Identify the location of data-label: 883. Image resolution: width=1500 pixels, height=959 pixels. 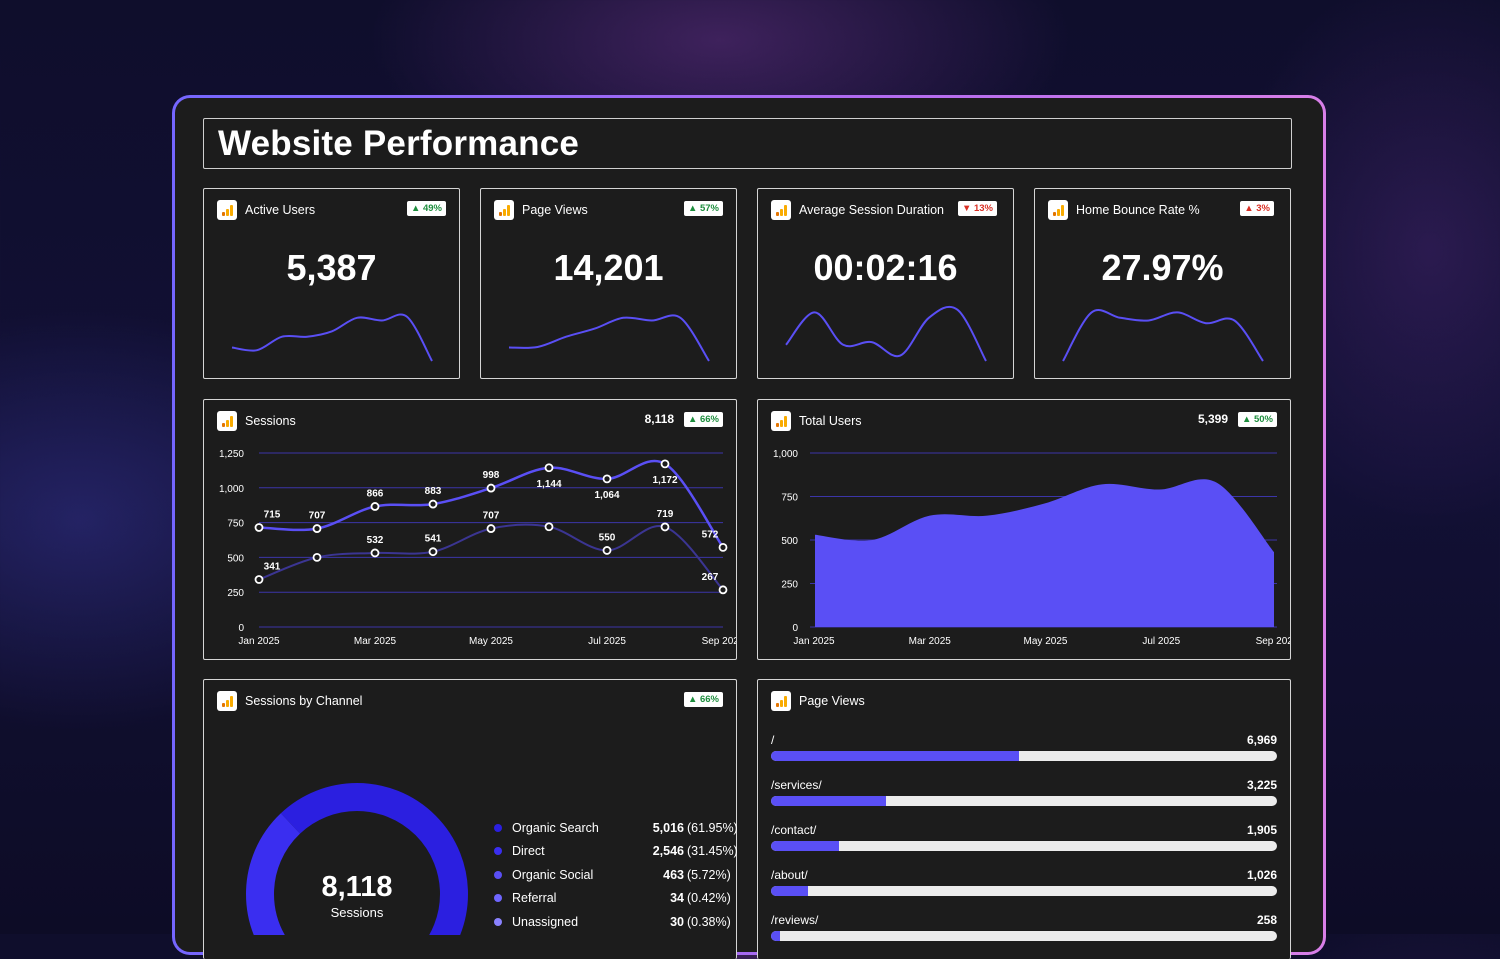
(433, 491).